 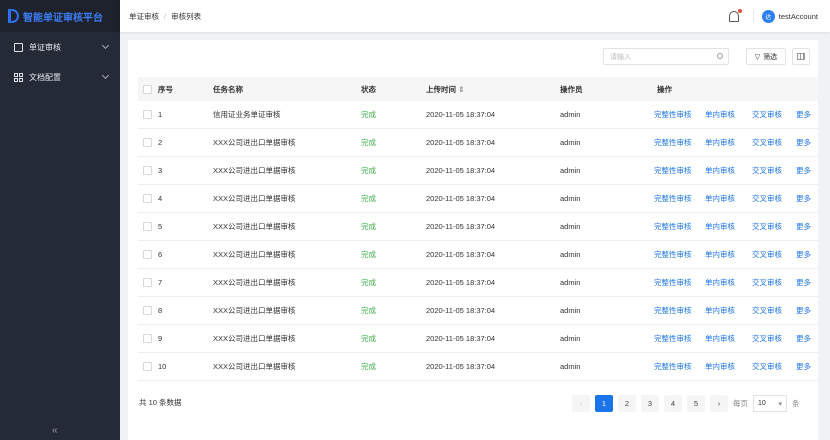 I want to click on document-icon, so click(x=18, y=47).